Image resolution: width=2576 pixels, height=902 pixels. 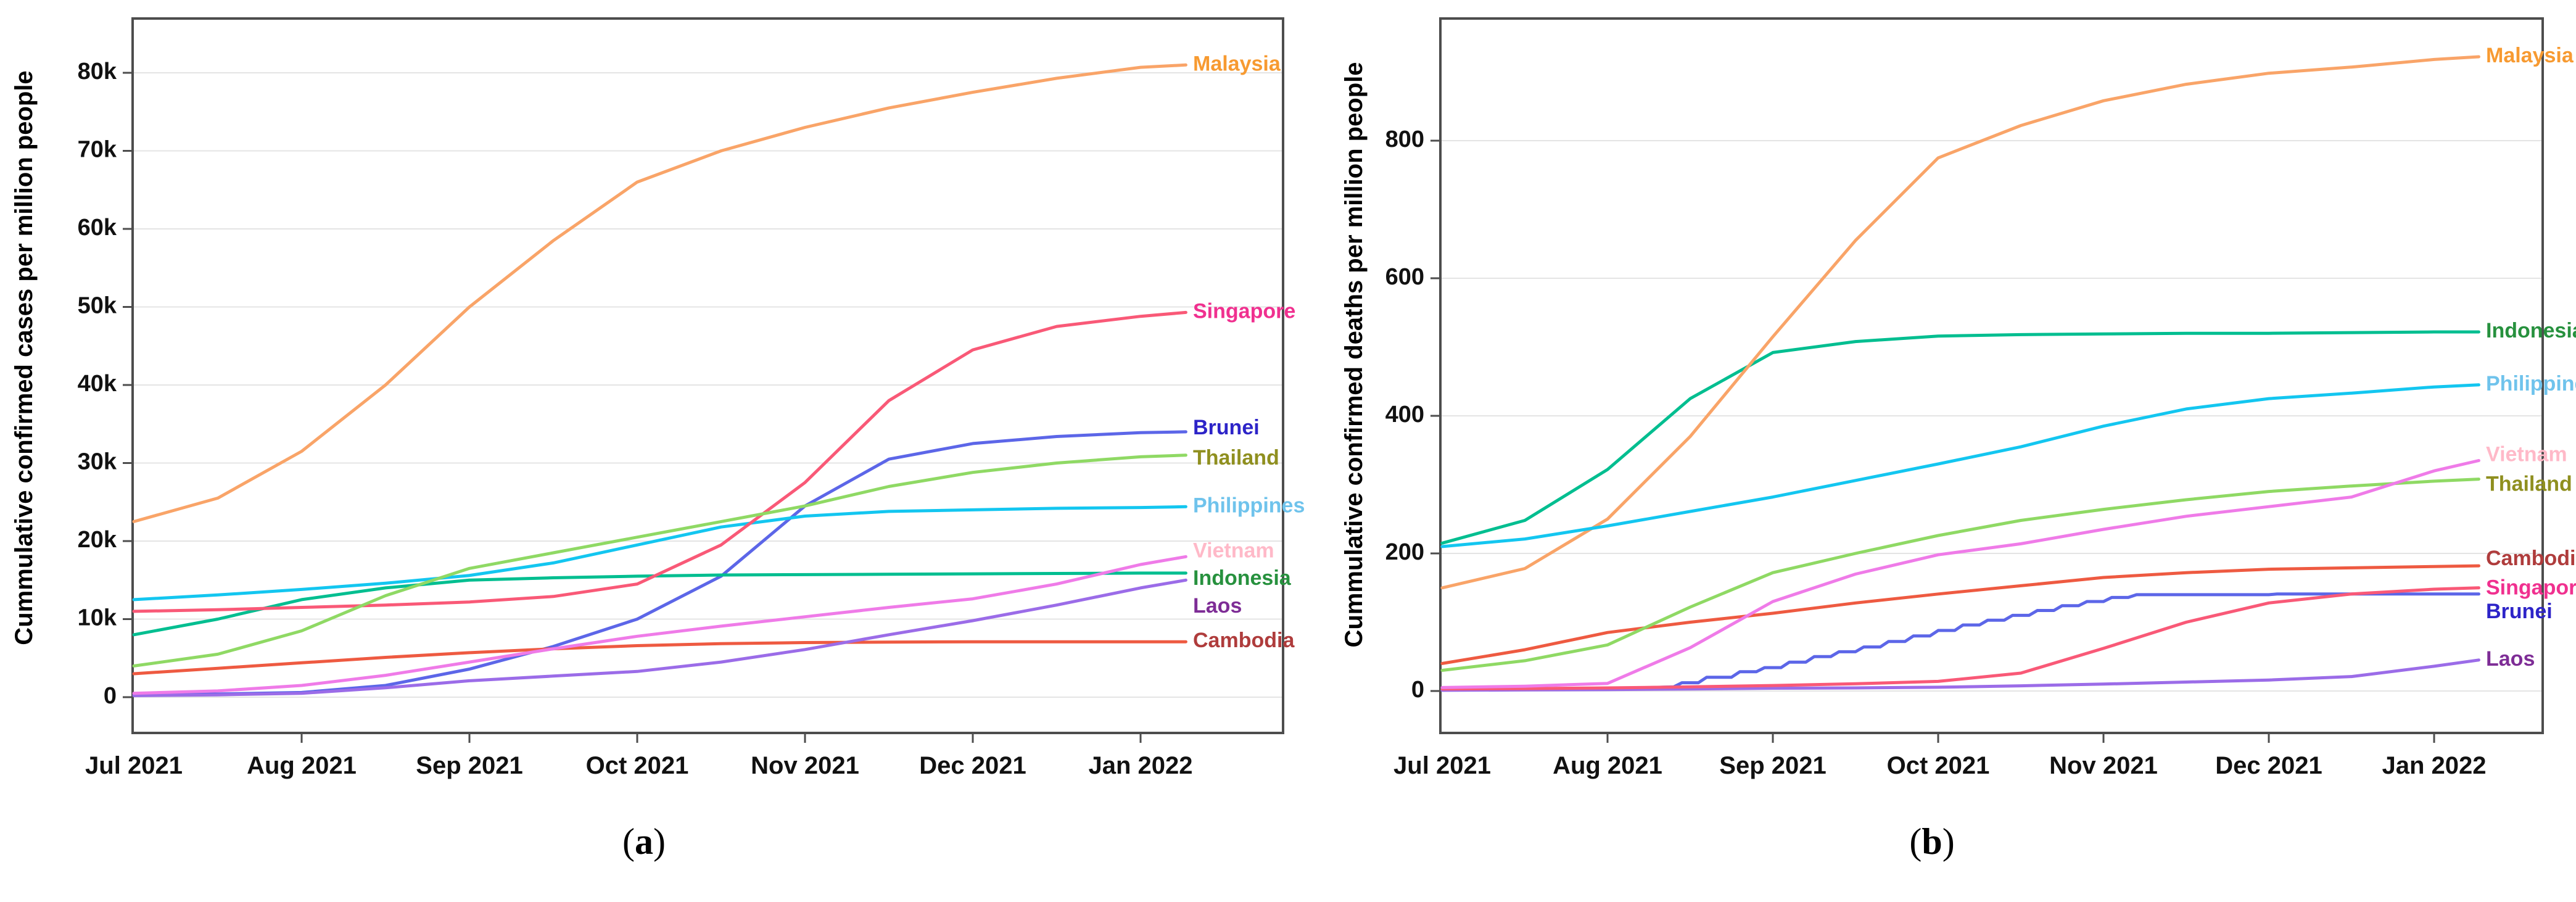 What do you see at coordinates (628, 841) in the screenshot?
I see `caption-a-open-paren: (` at bounding box center [628, 841].